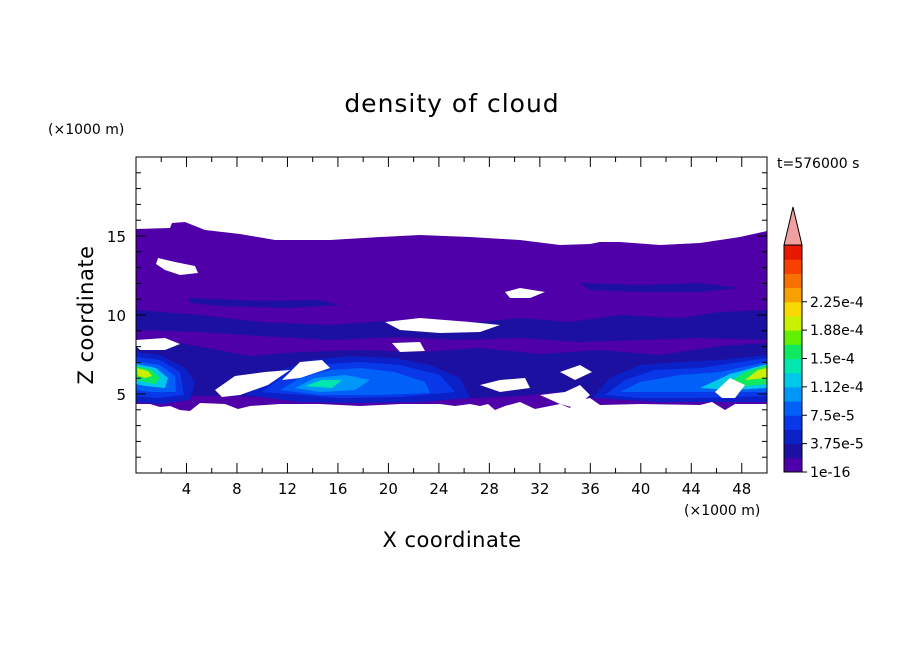  I want to click on colorbar-extend-arrow, so click(793, 226).